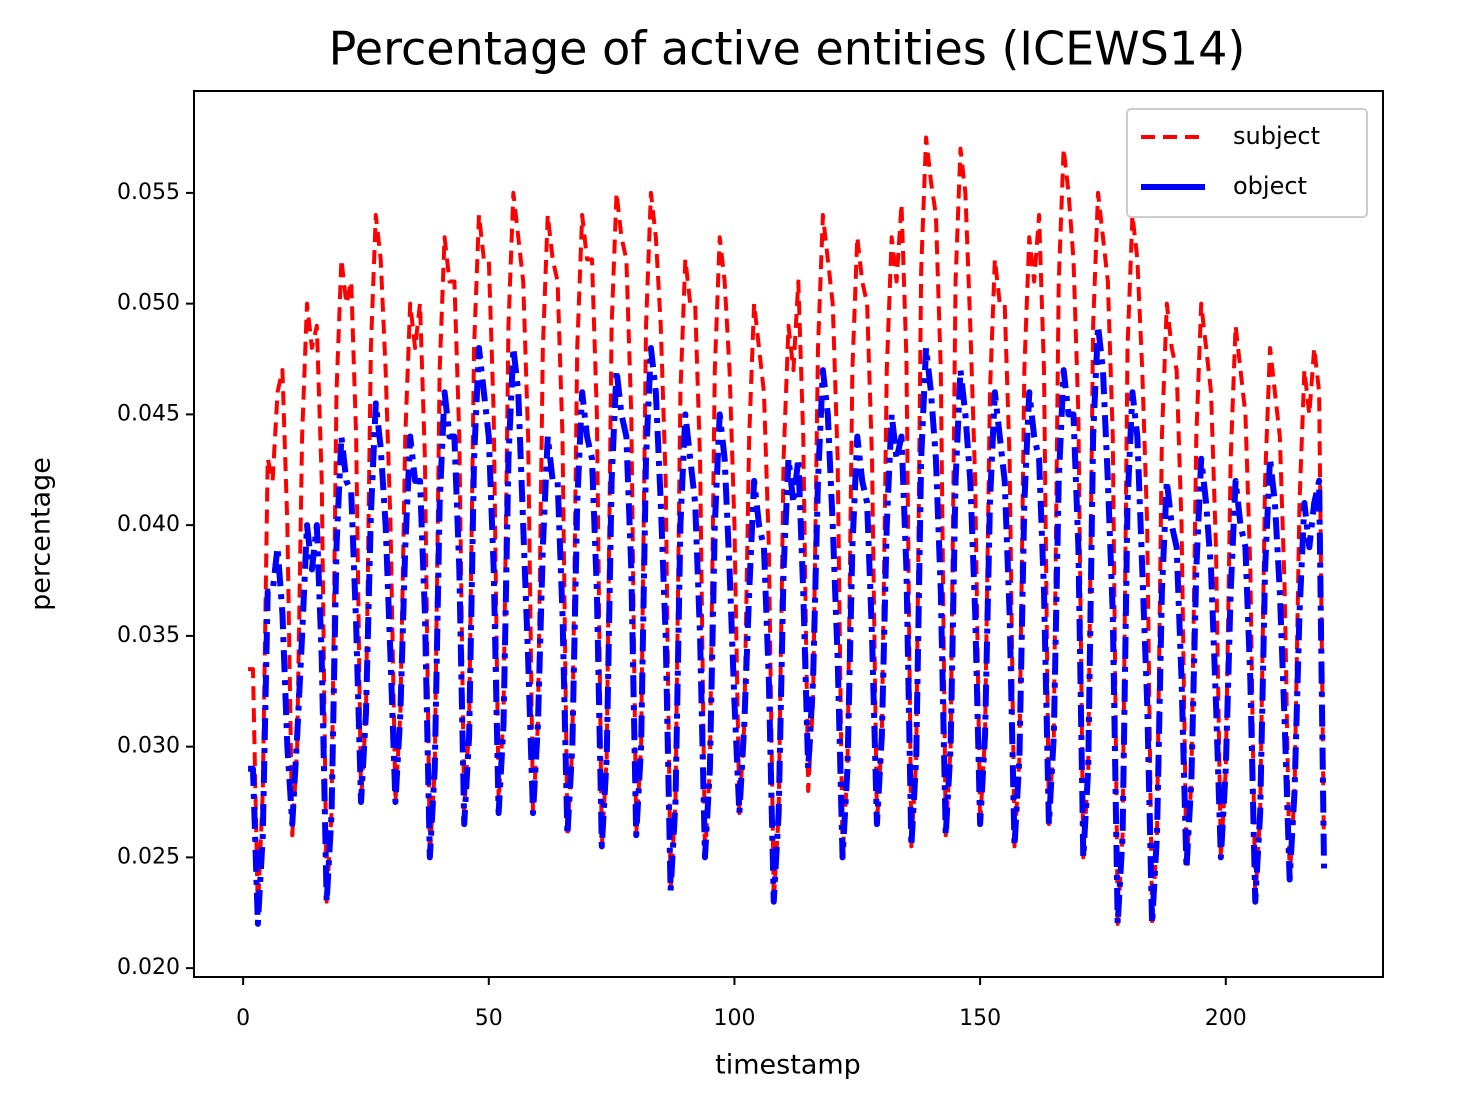 This screenshot has width=1465, height=1097. Describe the element at coordinates (148, 303) in the screenshot. I see `y-tick-label: 0.050` at that location.